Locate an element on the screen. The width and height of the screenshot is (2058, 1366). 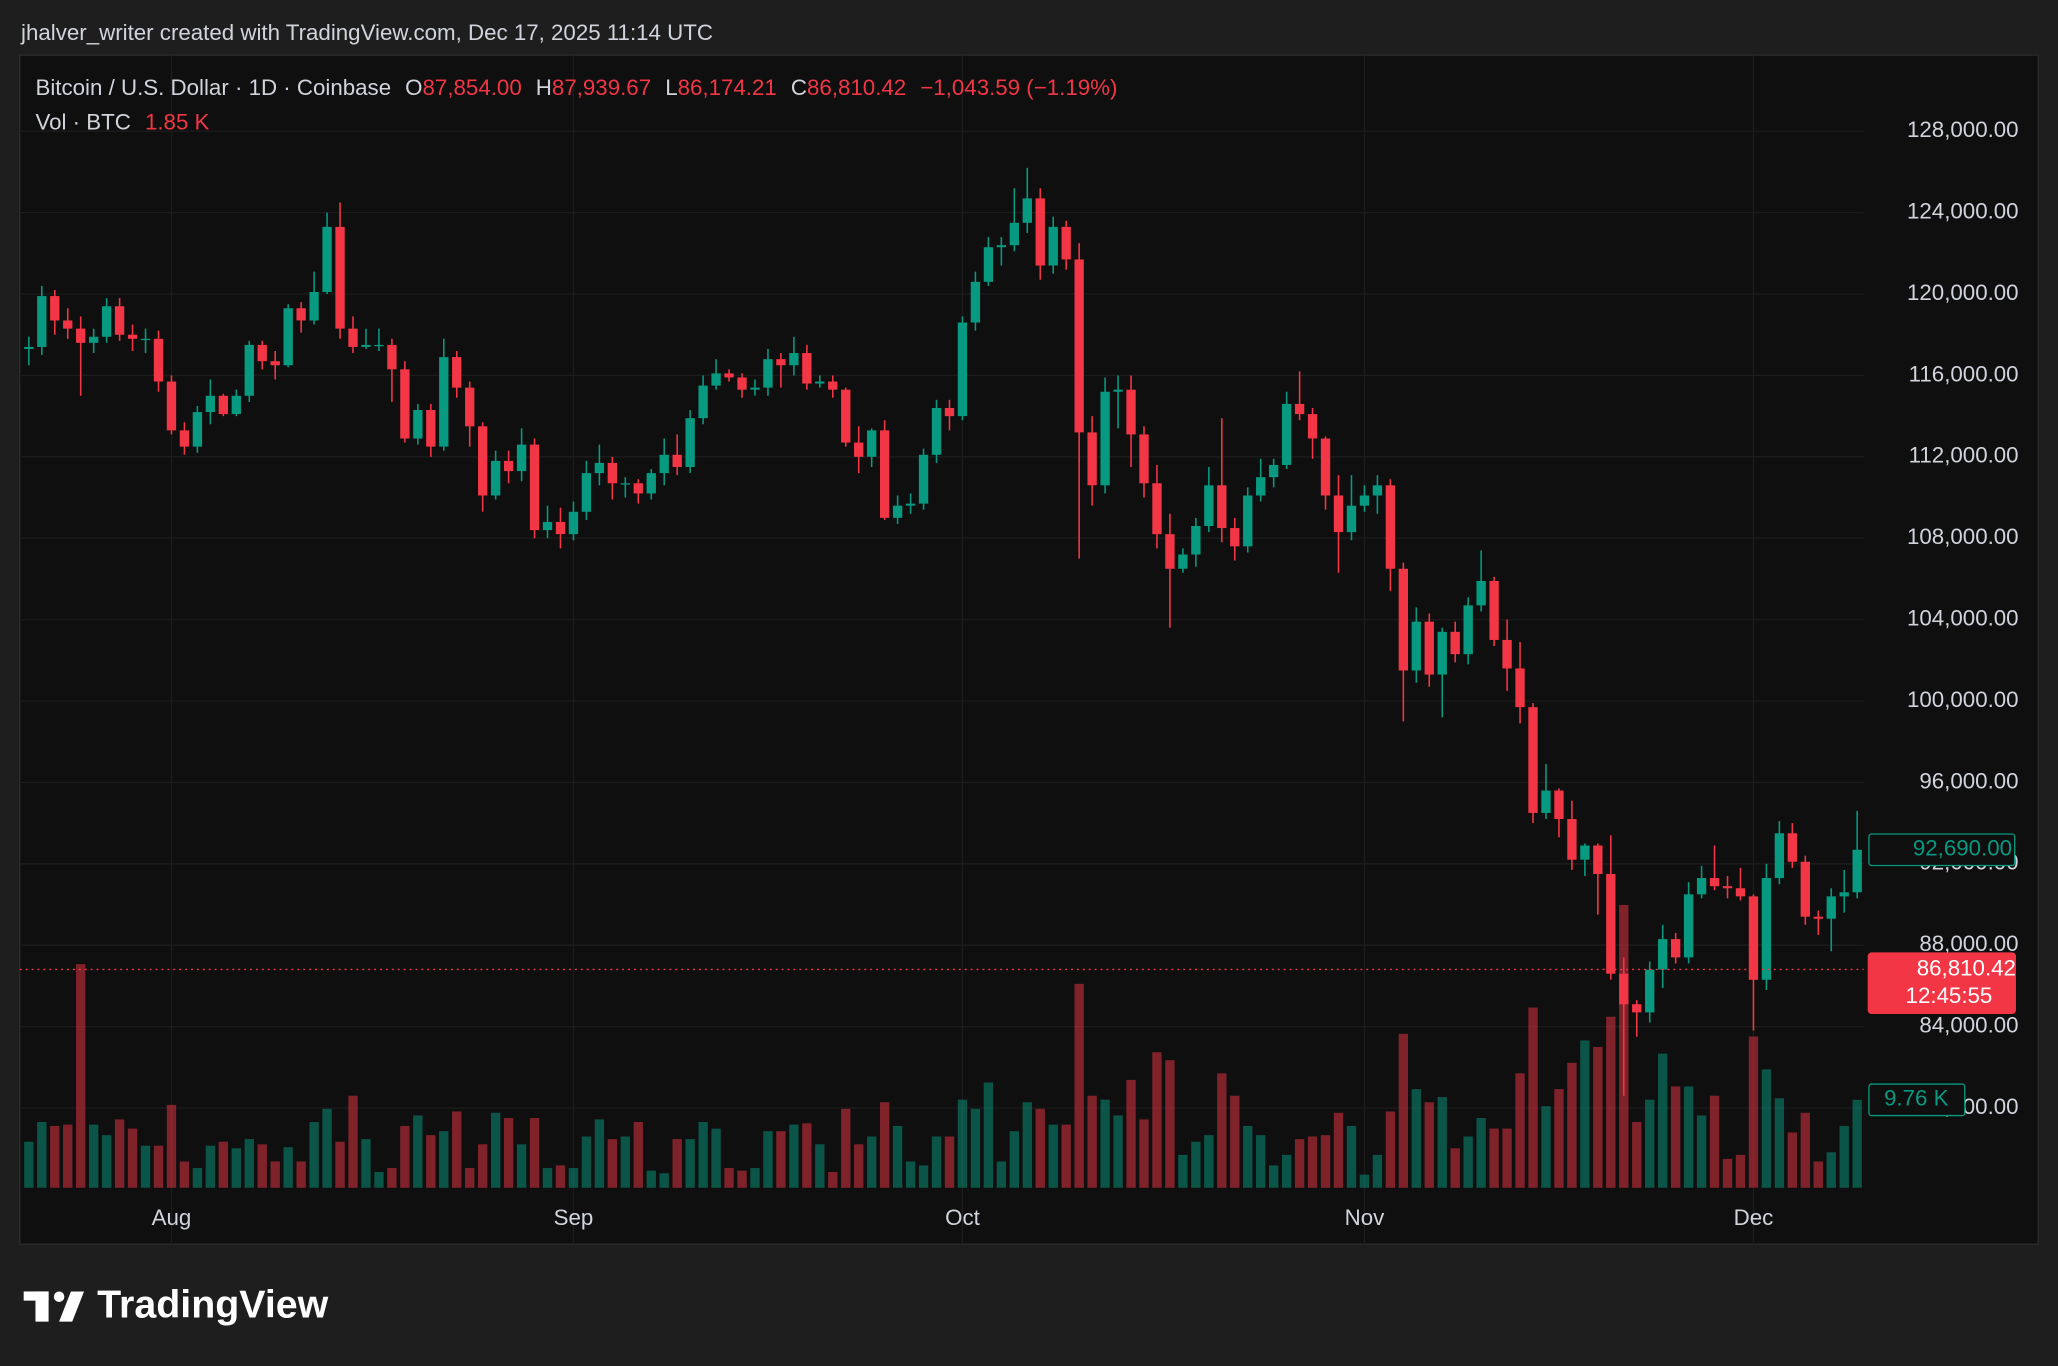
y-tick-label: 84,000.00 is located at coordinates (1968, 1024).